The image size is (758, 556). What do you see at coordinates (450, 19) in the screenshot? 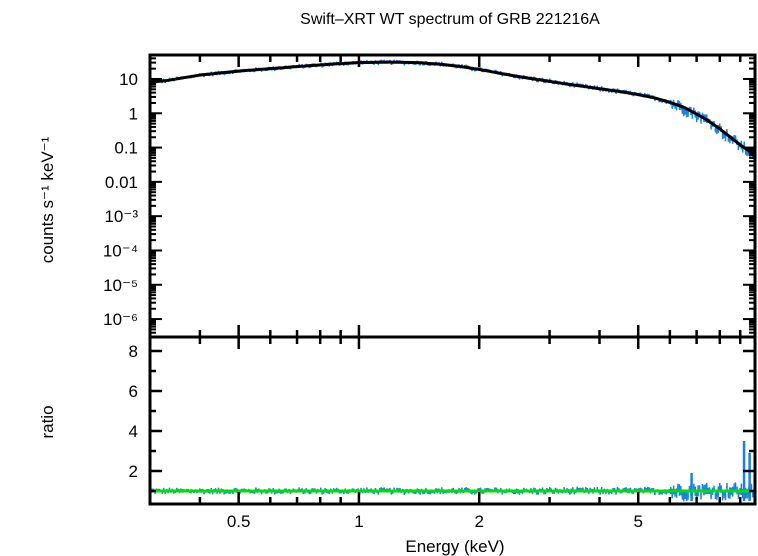
I see `chart-title: Swift–XRT WT spectrum of GRB 221216A` at bounding box center [450, 19].